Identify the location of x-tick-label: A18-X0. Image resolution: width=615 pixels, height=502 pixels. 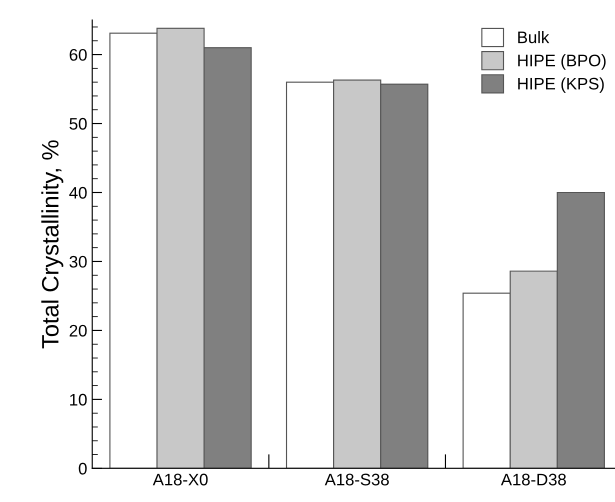
(180, 480).